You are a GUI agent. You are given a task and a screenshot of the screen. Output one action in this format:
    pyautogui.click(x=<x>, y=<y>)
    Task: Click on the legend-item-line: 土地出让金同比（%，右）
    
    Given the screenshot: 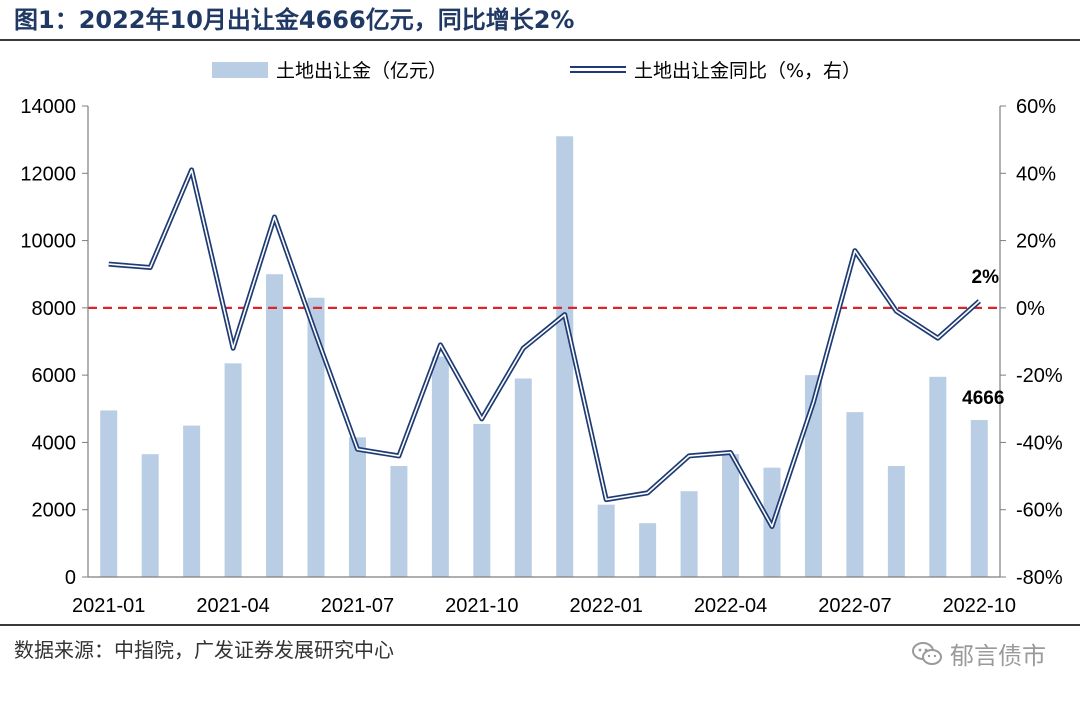 What is the action you would take?
    pyautogui.click(x=715, y=69)
    